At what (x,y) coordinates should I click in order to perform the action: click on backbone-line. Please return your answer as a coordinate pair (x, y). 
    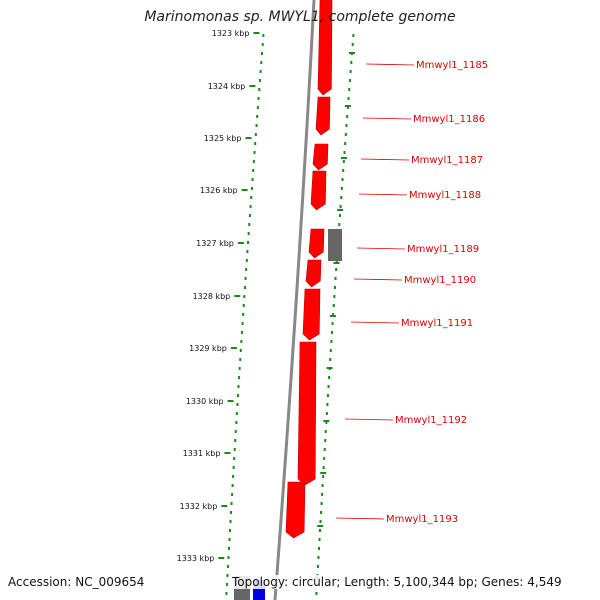
    Looking at the image, I should click on (294, 300).